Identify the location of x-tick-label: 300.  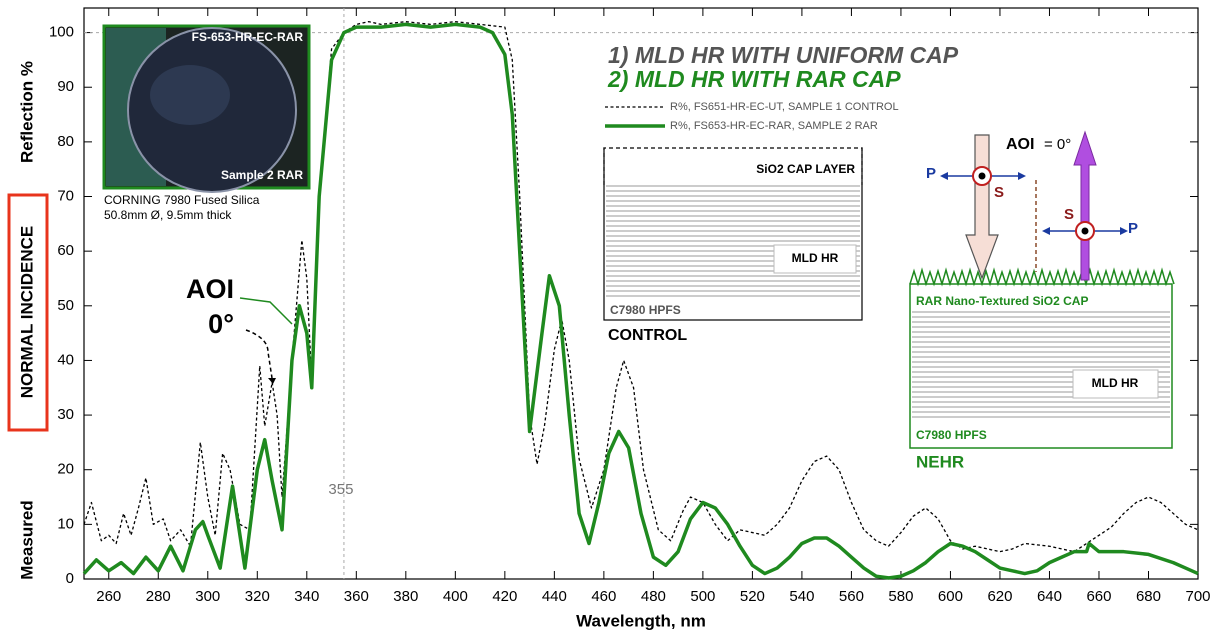
(207, 596).